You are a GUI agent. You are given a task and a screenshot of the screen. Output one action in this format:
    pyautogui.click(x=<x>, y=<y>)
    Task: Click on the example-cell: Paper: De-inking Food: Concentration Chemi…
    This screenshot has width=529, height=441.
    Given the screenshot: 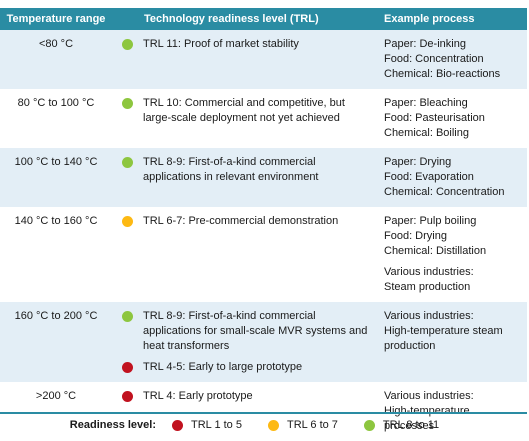 What is the action you would take?
    pyautogui.click(x=450, y=59)
    